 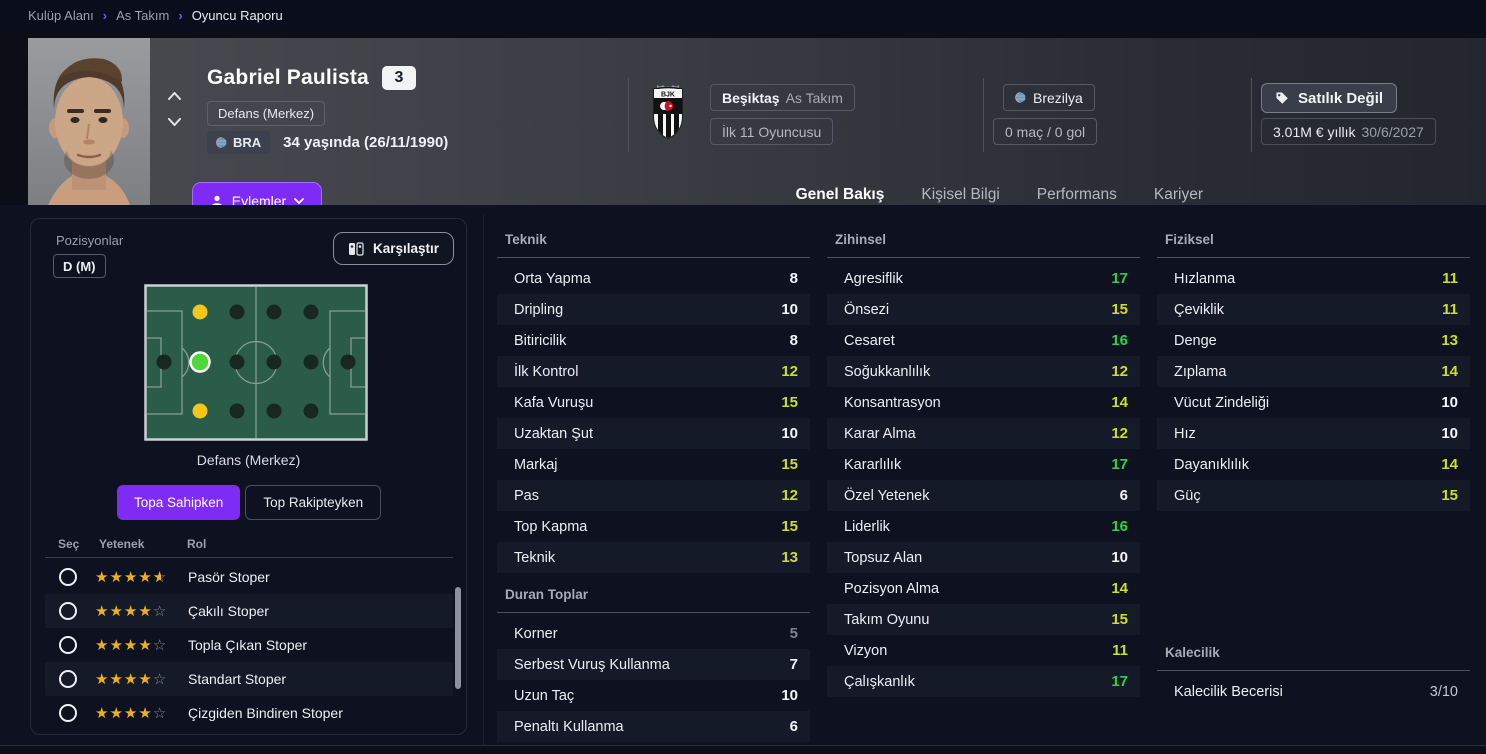 What do you see at coordinates (653, 464) in the screenshot?
I see `attribute-row-markaj: Markaj 15` at bounding box center [653, 464].